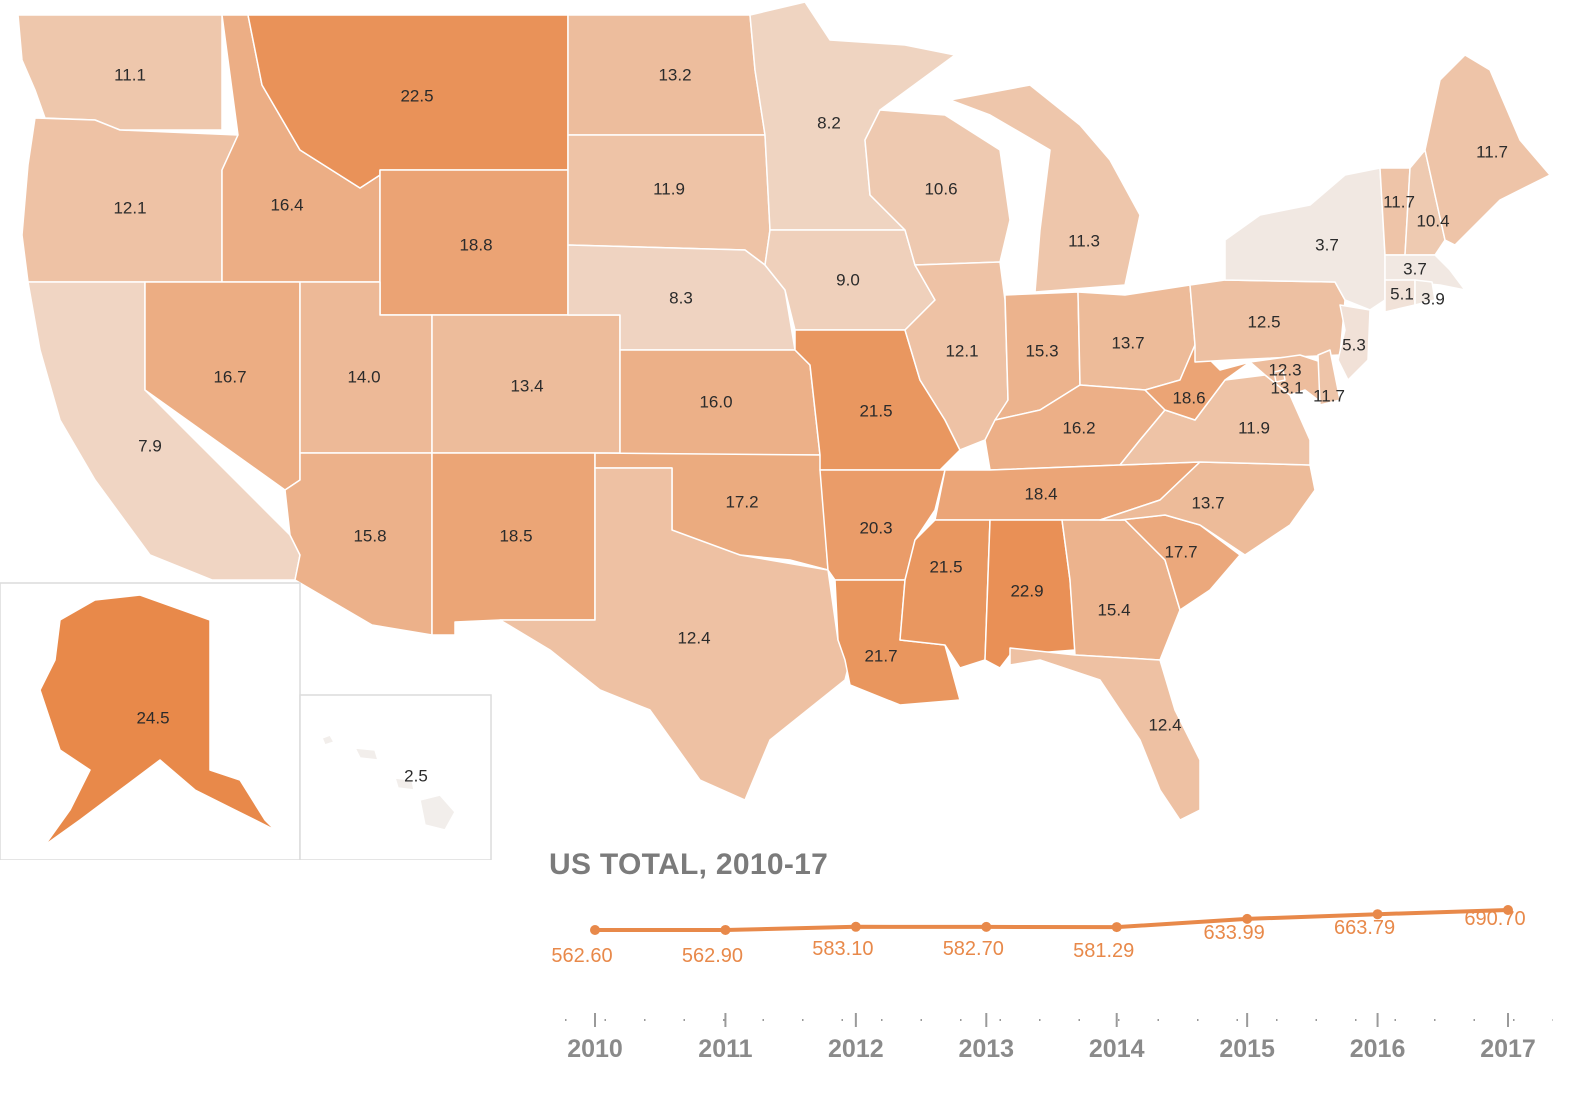 This screenshot has height=1095, width=1593. I want to click on state-value-oh: 13.7, so click(1127, 342).